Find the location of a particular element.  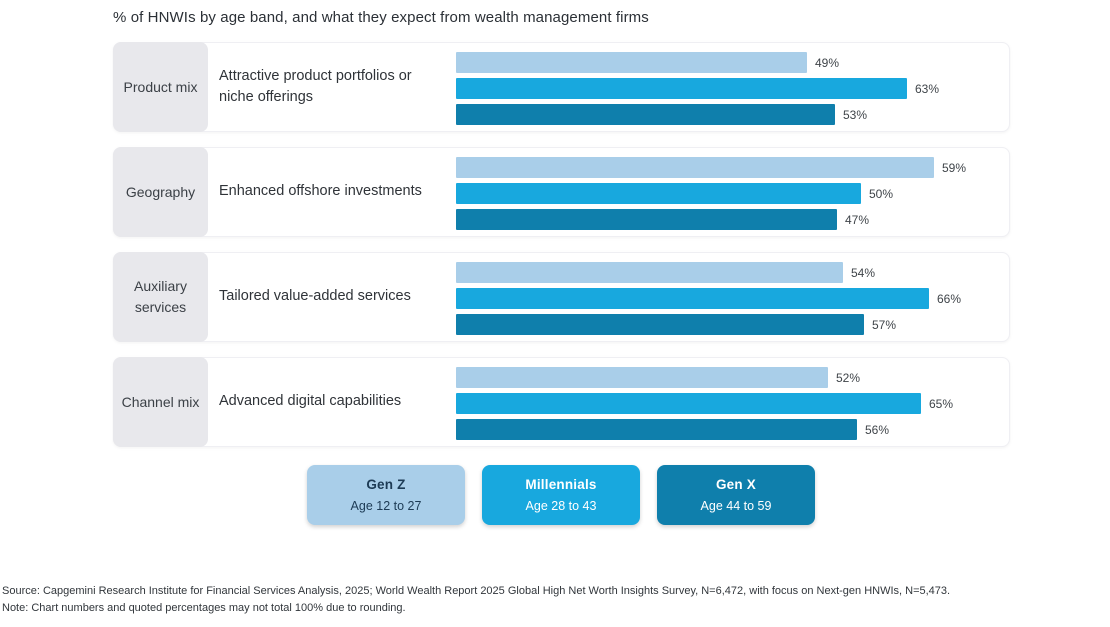

bar-row: 49% is located at coordinates (697, 62).